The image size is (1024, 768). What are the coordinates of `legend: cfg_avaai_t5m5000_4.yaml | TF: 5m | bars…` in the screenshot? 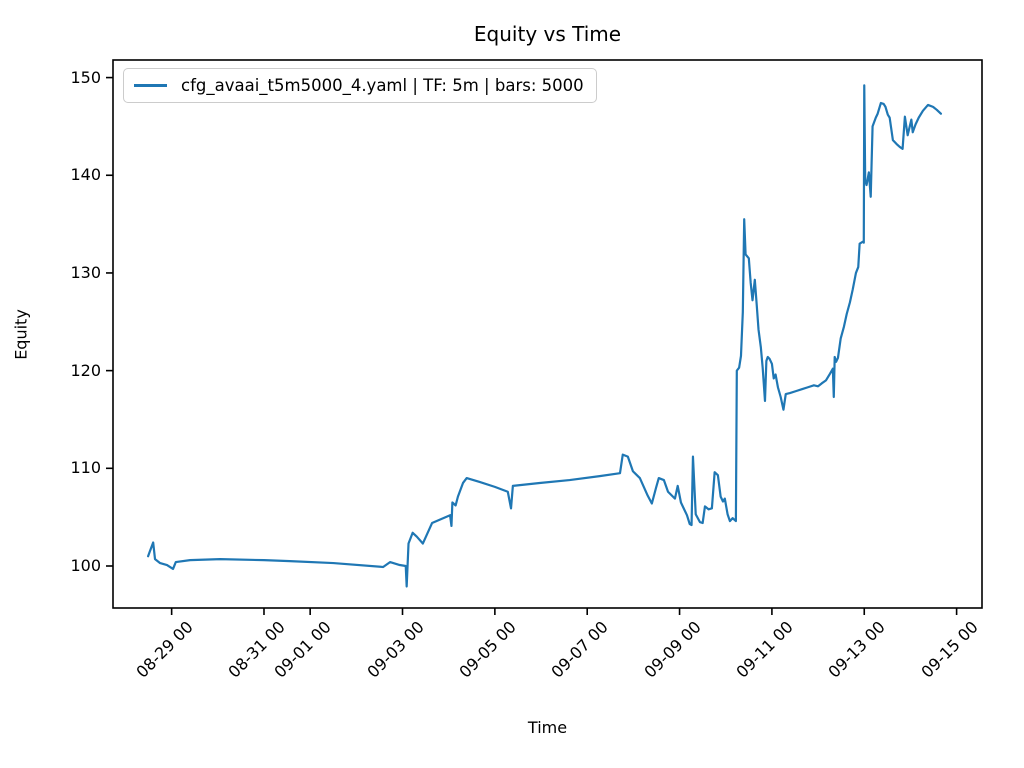 It's located at (360, 85).